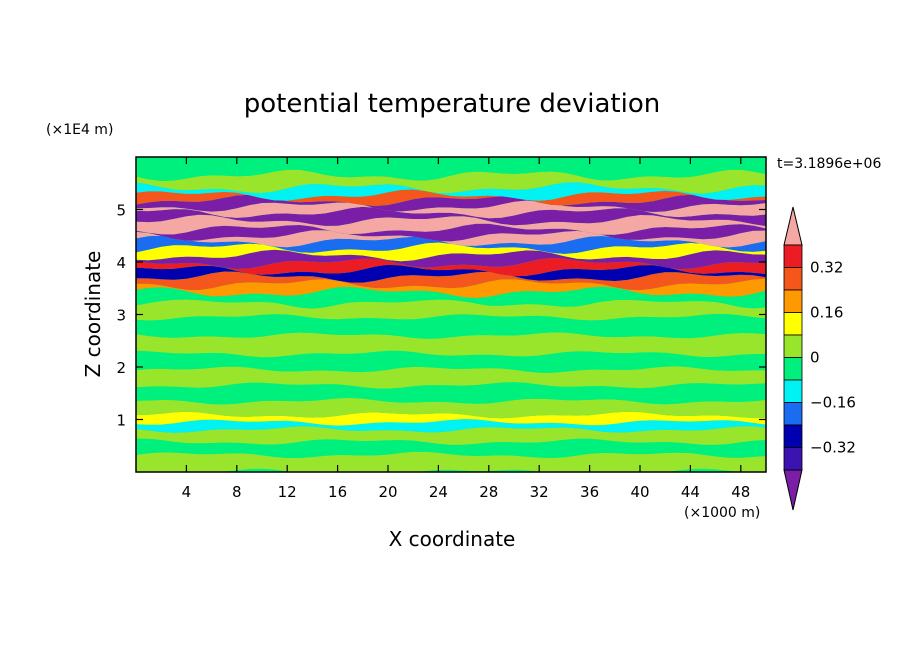  What do you see at coordinates (722, 513) in the screenshot?
I see `x-unit-label: (×1000 m)` at bounding box center [722, 513].